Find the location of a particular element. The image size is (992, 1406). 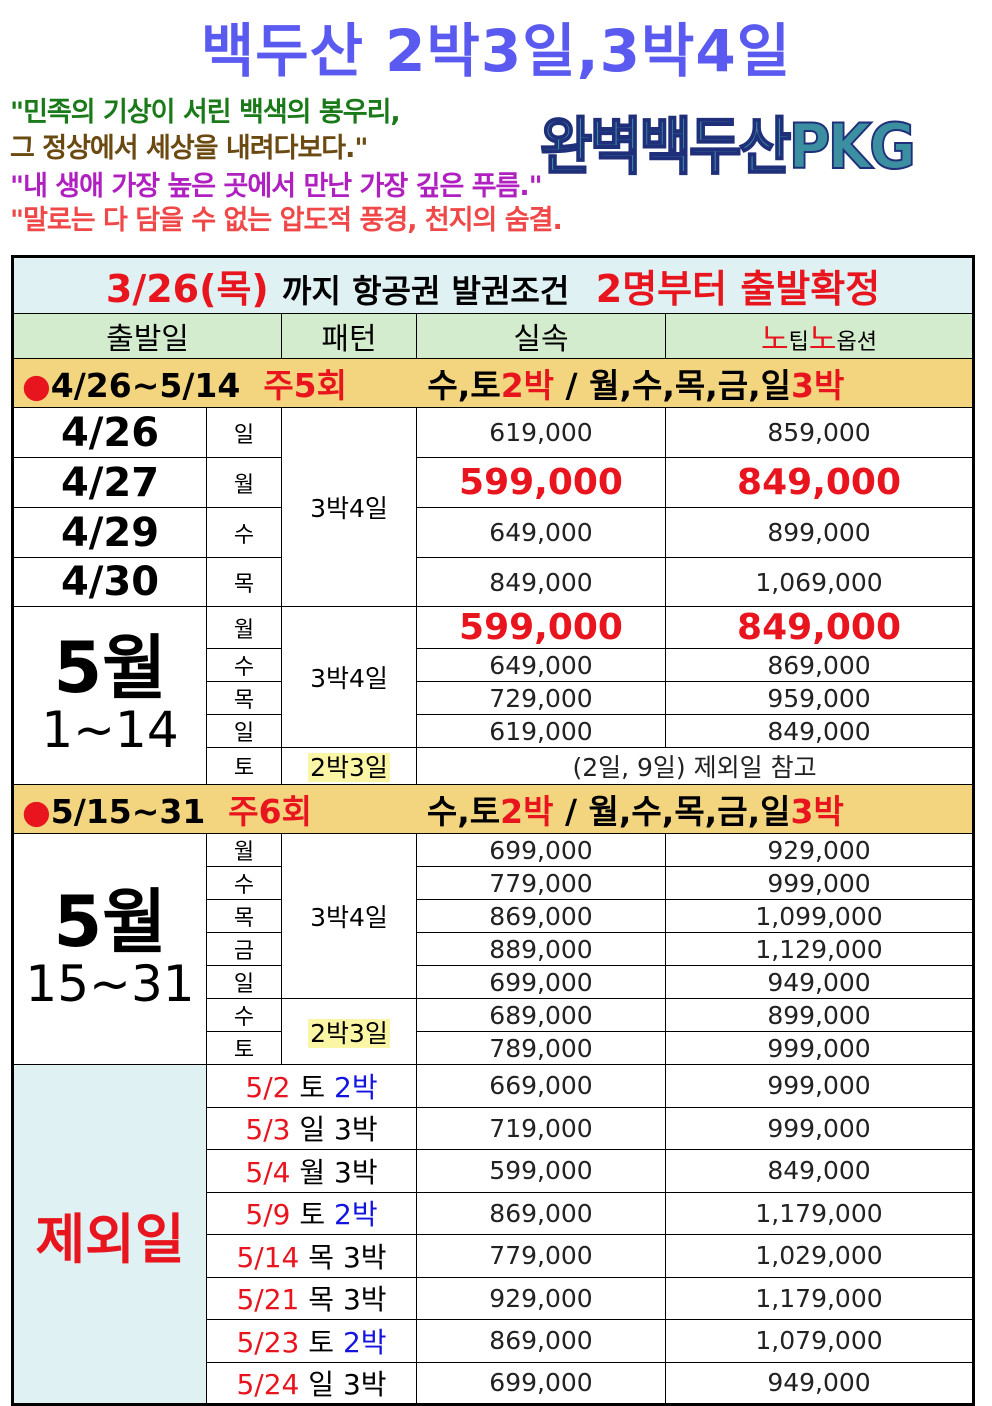

excluded-date: 5/3 일 3박 is located at coordinates (311, 1128).